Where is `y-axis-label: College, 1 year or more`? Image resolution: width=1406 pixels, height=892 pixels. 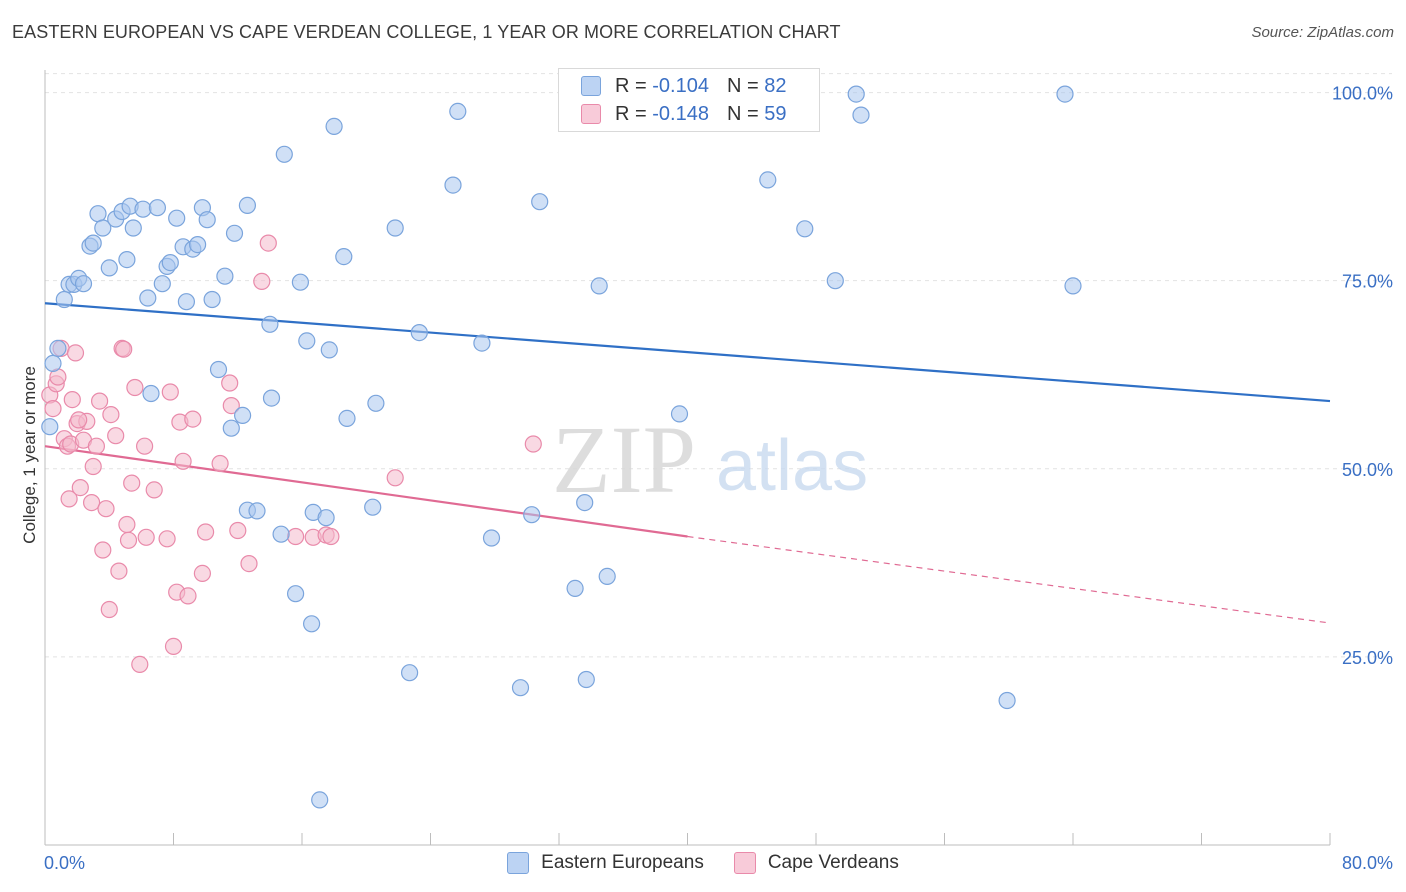
y-axis-label: College, 1 year or more is located at coordinates (29, 455).